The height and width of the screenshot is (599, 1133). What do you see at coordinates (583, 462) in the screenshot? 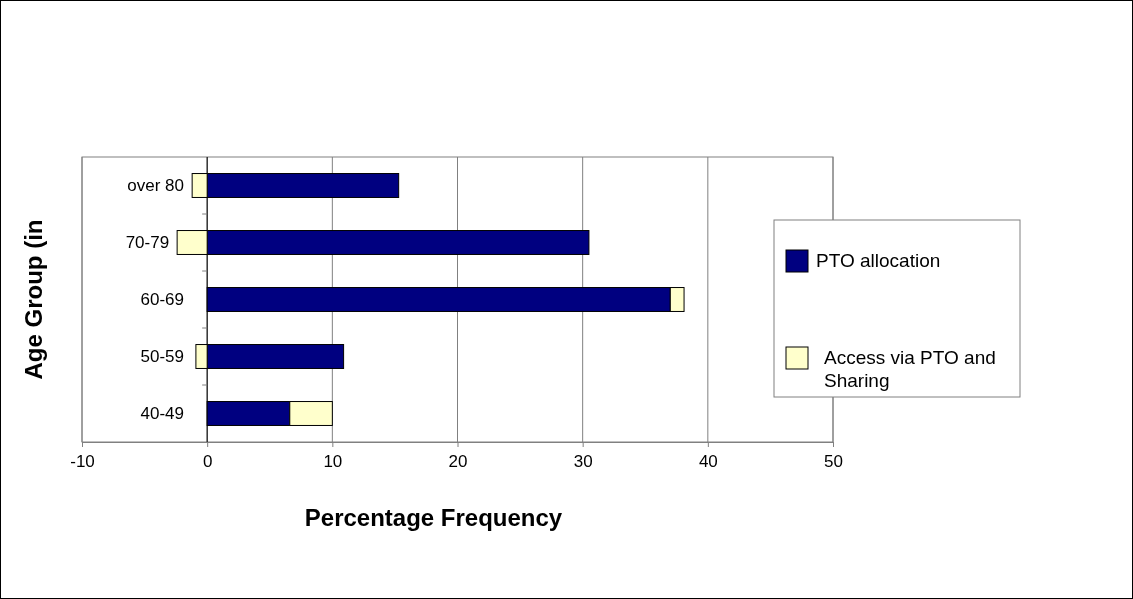
I see `x-tick-label: 30` at bounding box center [583, 462].